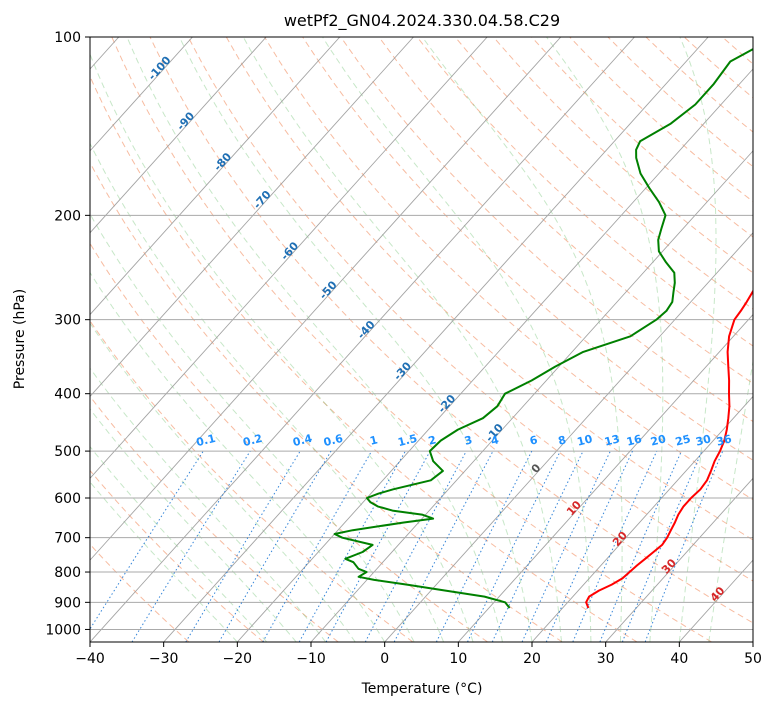  I want to click on x-tick-label: −10, so click(311, 659).